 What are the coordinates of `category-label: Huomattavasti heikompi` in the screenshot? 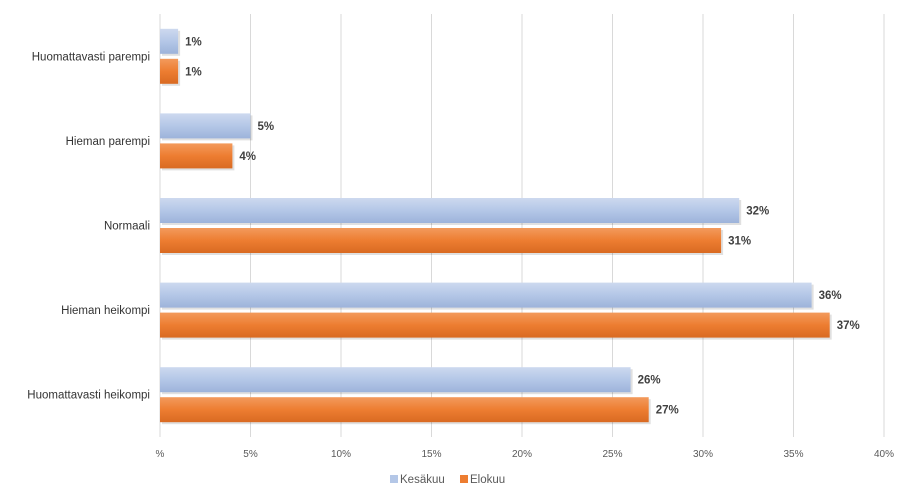 It's located at (88, 396).